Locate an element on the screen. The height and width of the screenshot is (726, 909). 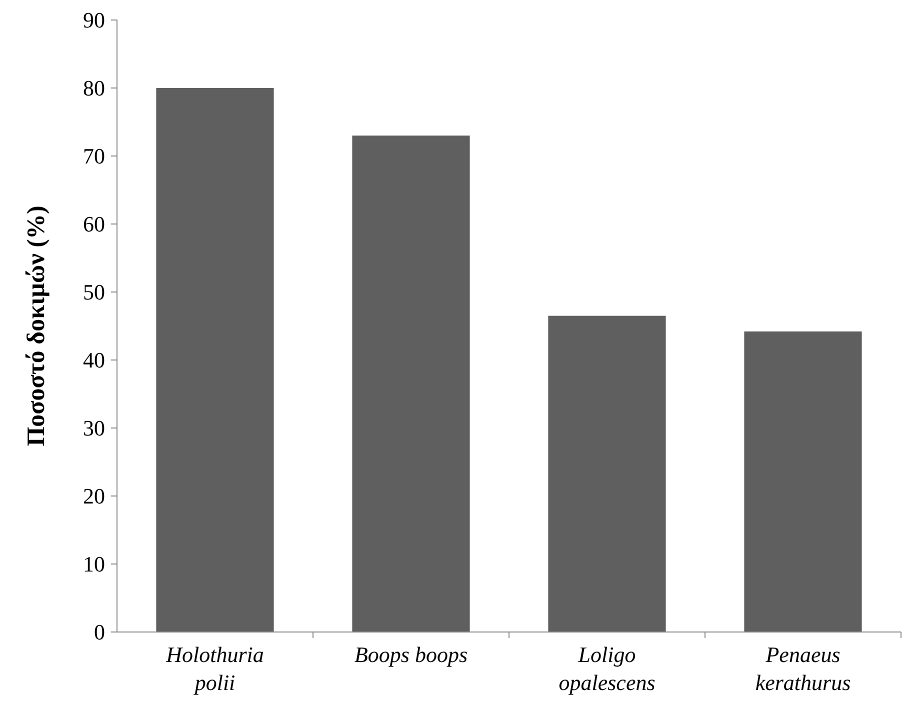
y-tick-label: 60 is located at coordinates (94, 224).